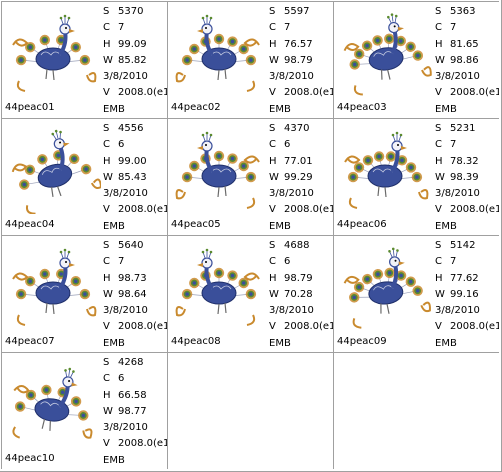 This screenshot has width=502, height=472. I want to click on design-filename: 44peac06, so click(362, 224).